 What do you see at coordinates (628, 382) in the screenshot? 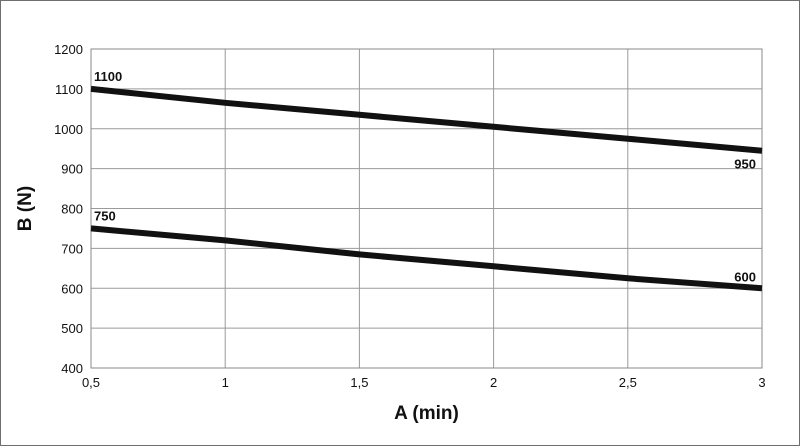
I see `x-tick-label: 2,5` at bounding box center [628, 382].